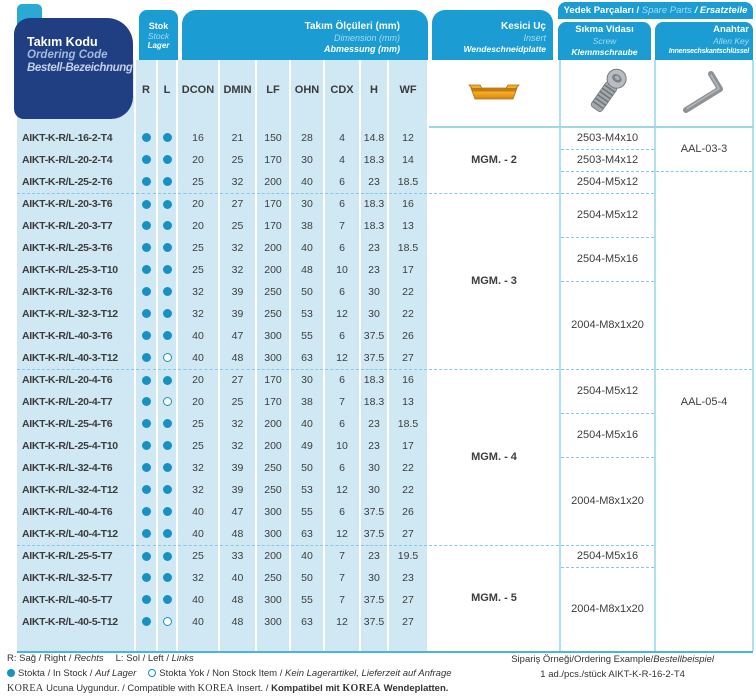 The width and height of the screenshot is (756, 698). I want to click on insert-code-cell: MGM. - 5, so click(494, 597).